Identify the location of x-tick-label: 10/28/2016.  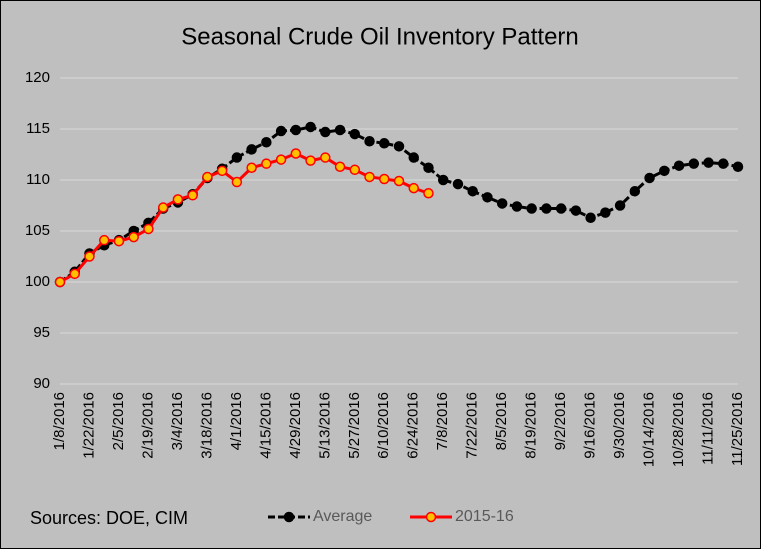
(678, 429).